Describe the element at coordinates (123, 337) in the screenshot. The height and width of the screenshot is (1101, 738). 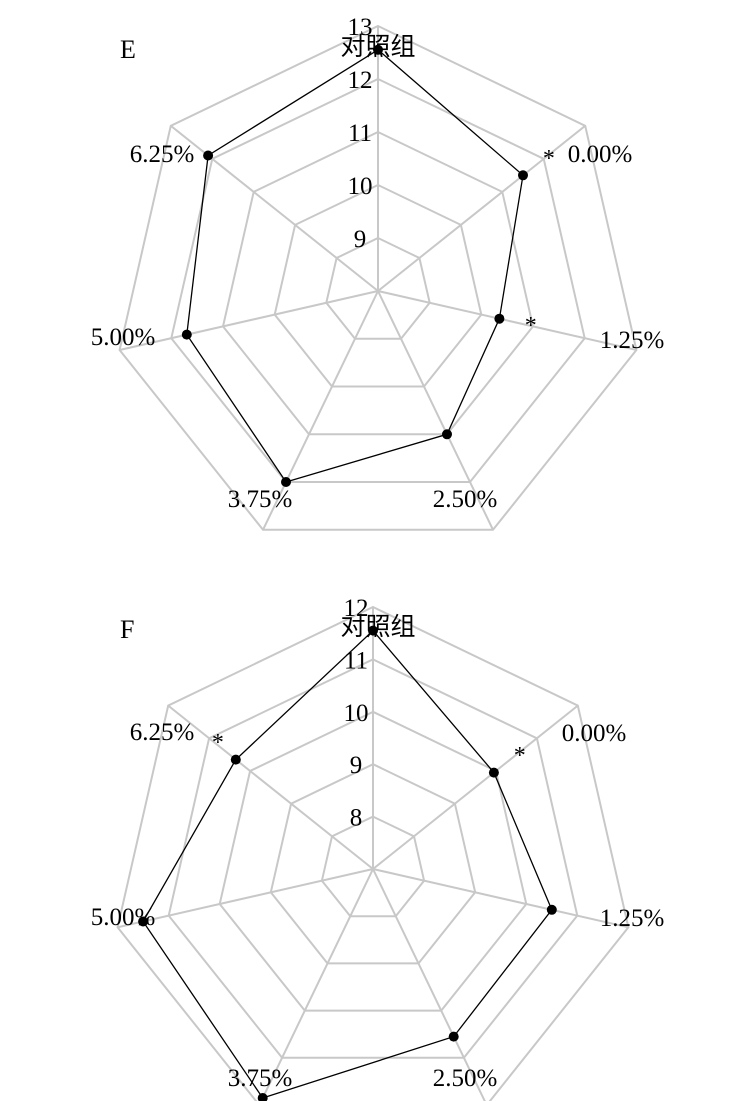
I see `axis-label: 5.00%` at that location.